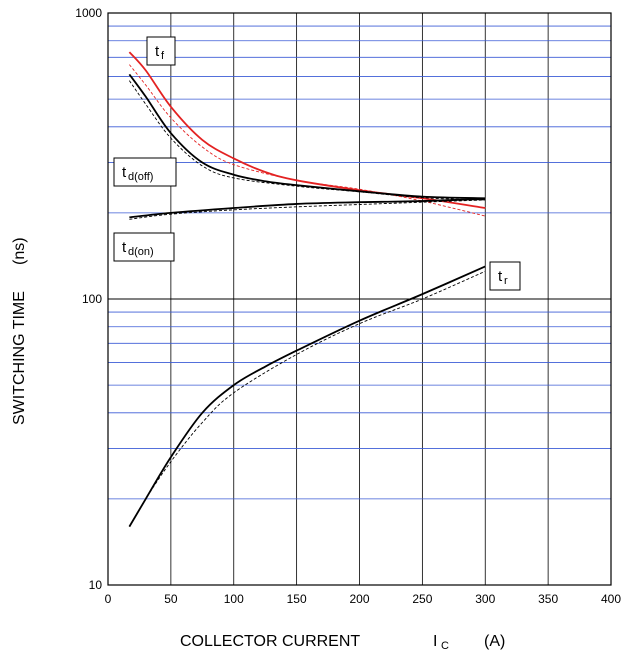 The height and width of the screenshot is (656, 624). Describe the element at coordinates (500, 276) in the screenshot. I see `series-label-r: t` at that location.